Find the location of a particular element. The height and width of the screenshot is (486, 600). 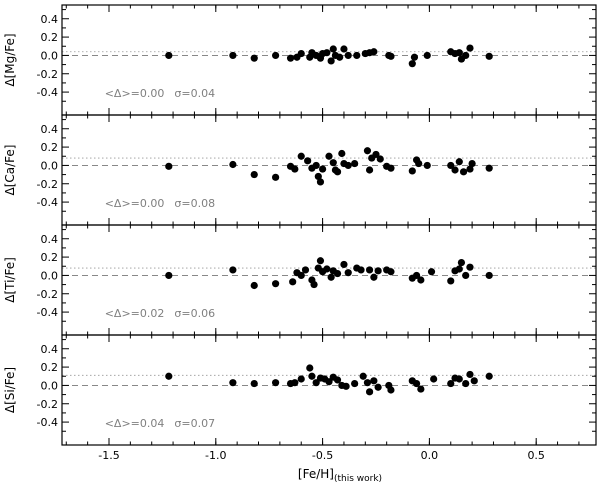

y-axis-label: Δ[Si/Fe] is located at coordinates (10, 390).